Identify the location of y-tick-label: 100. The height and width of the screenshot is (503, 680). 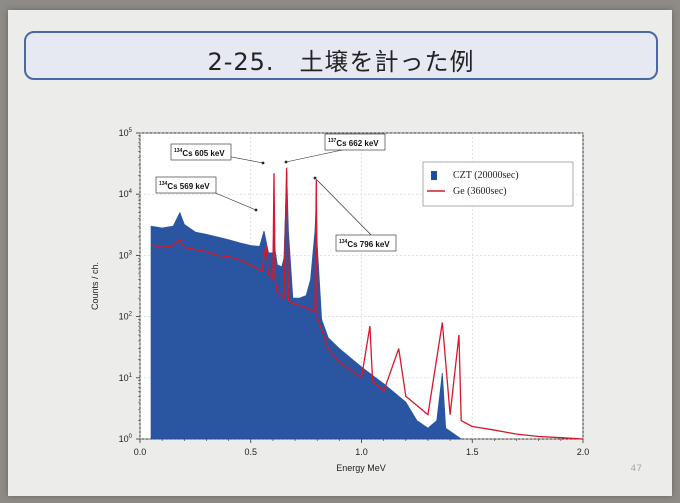
(126, 439).